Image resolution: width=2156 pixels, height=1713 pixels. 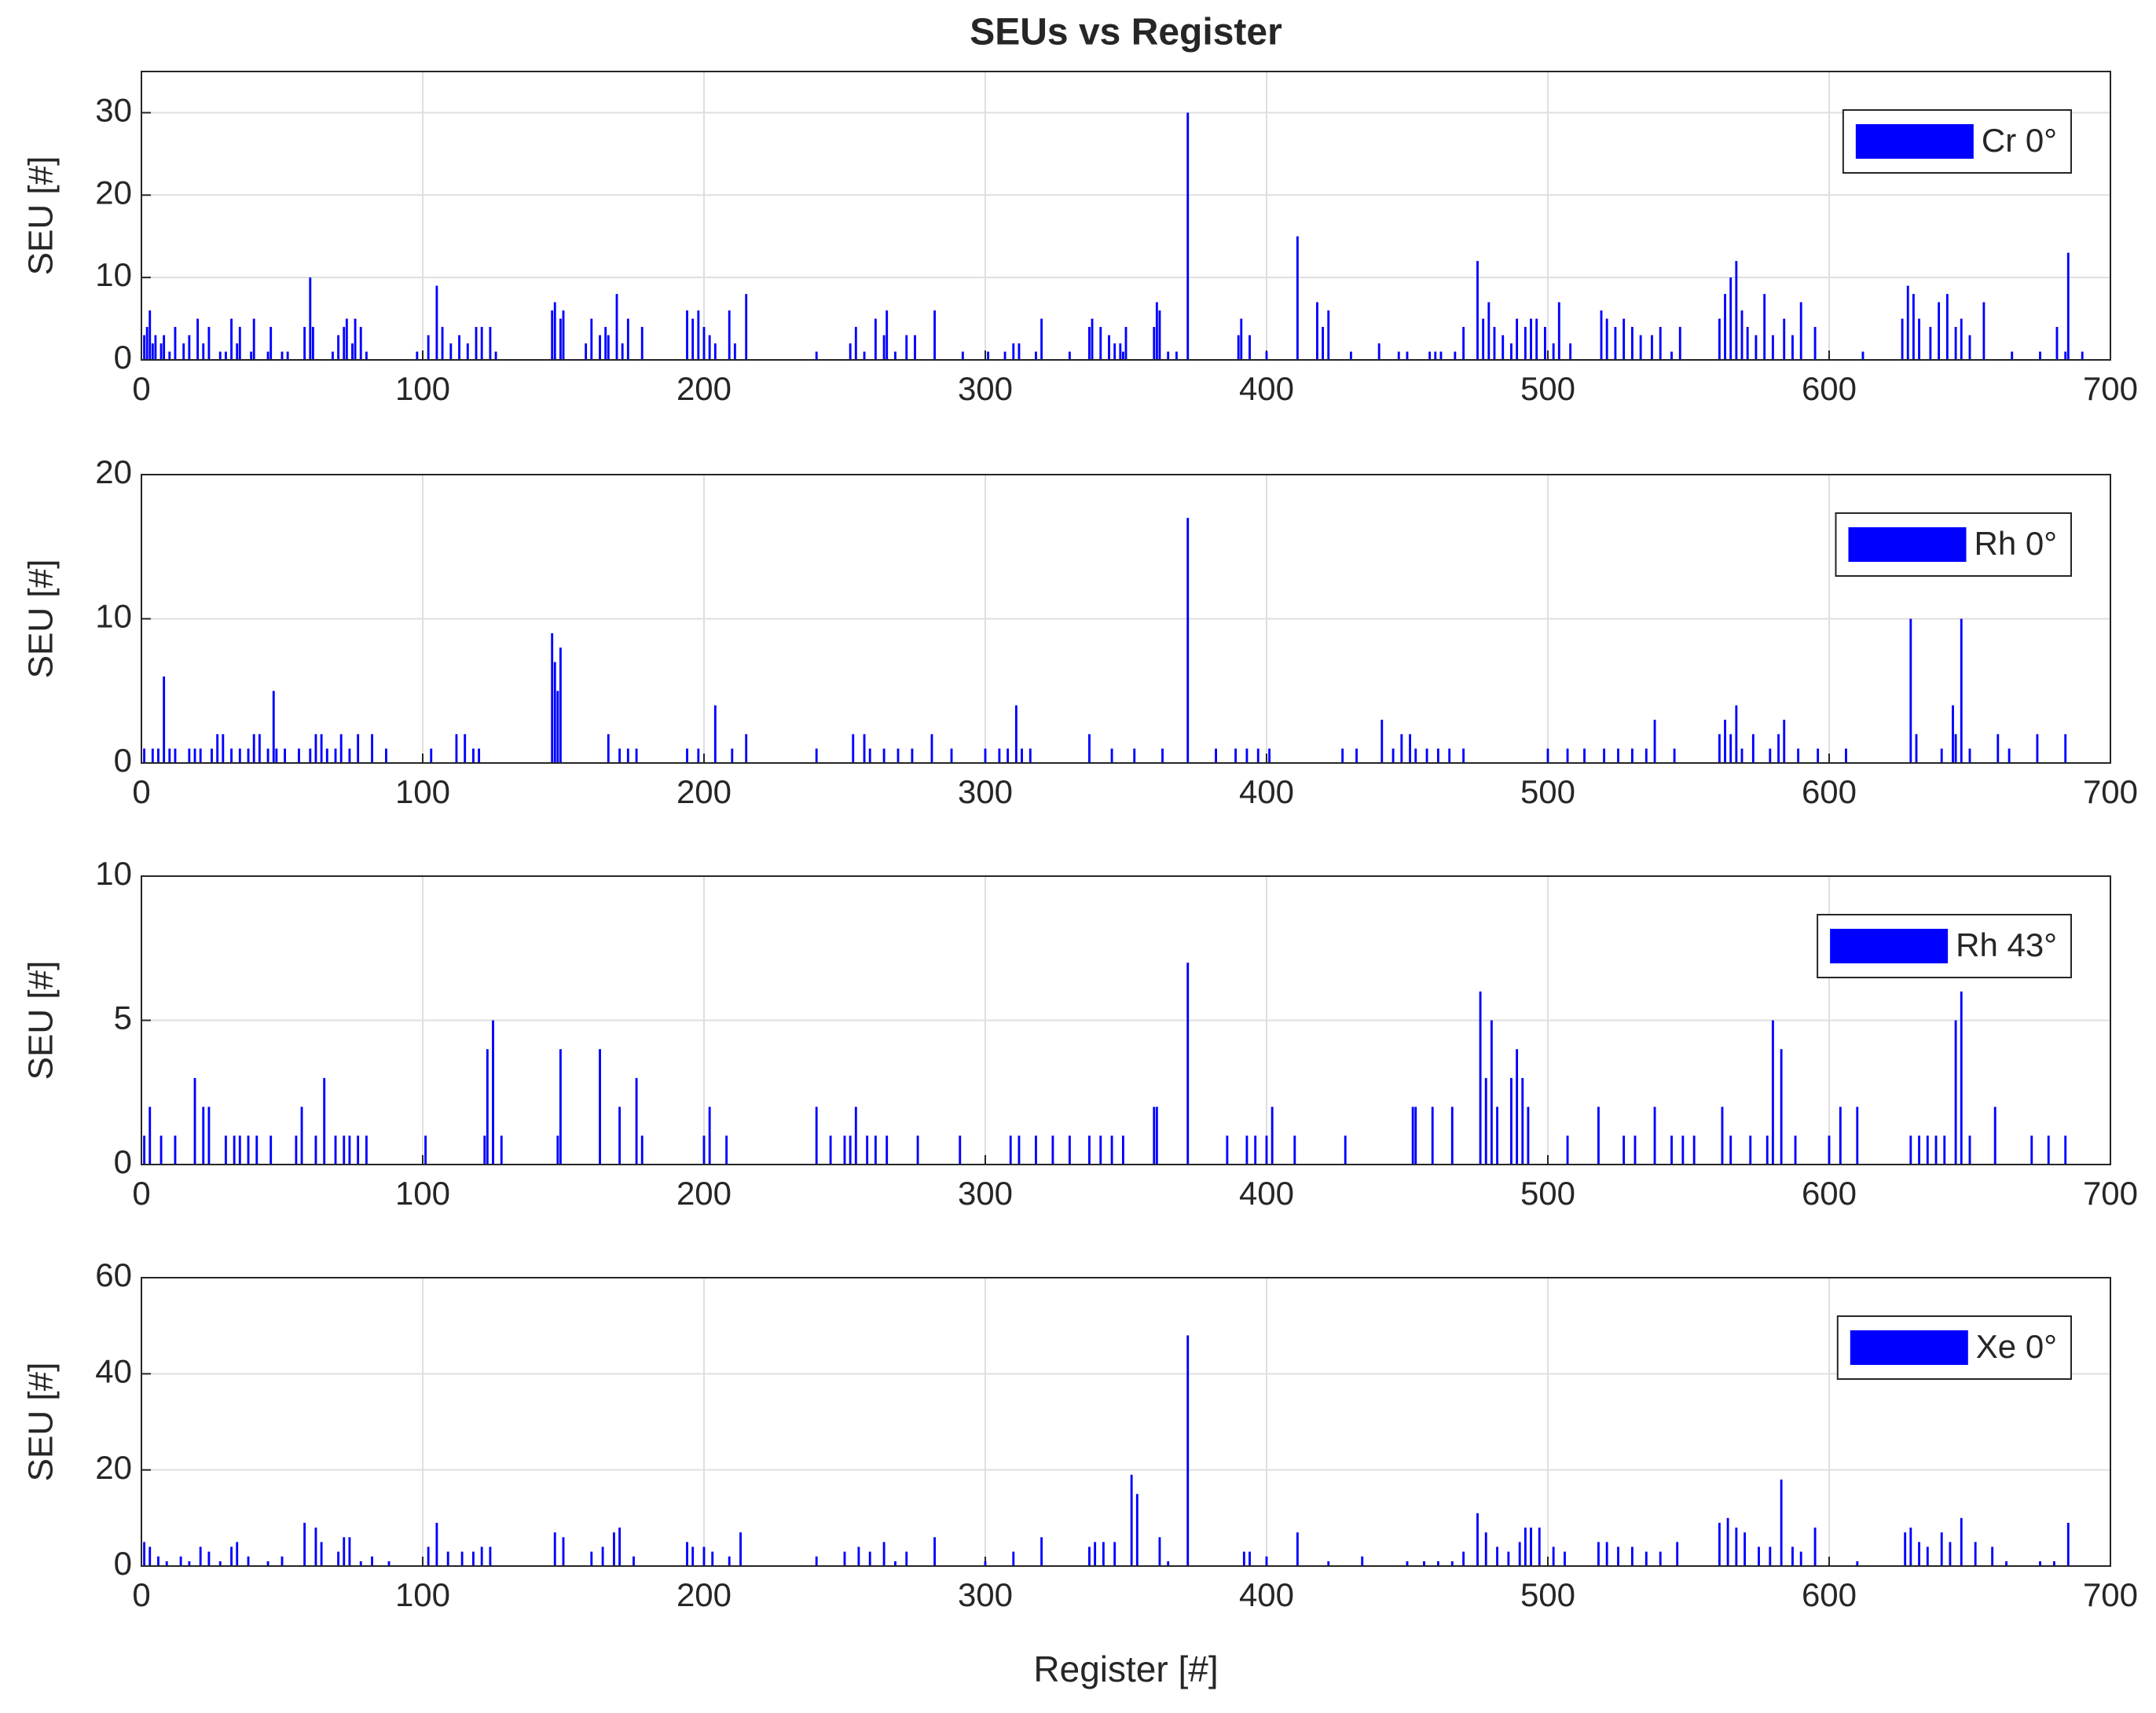 What do you see at coordinates (113, 274) in the screenshot?
I see `y-tick-label: 10` at bounding box center [113, 274].